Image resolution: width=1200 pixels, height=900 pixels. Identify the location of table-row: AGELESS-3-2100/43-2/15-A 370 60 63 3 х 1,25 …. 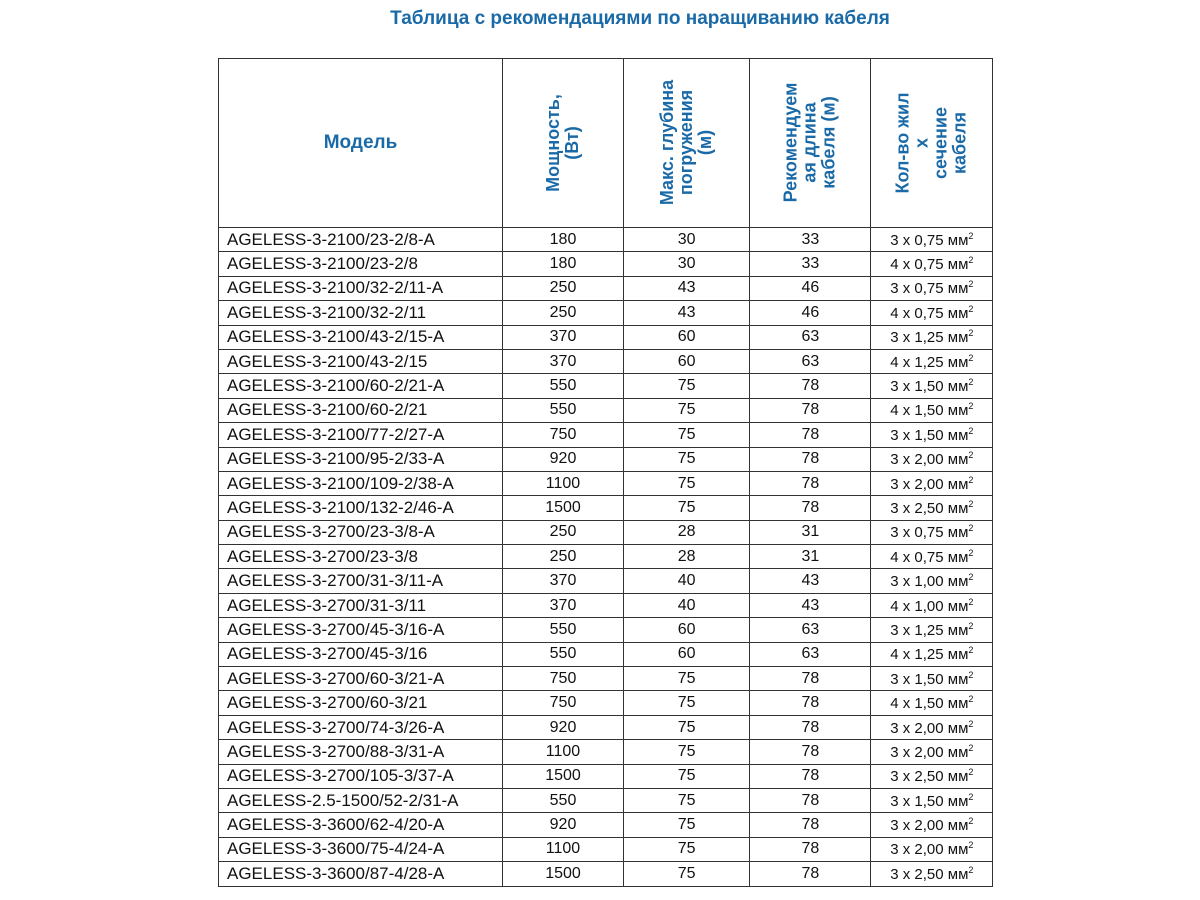
(606, 337).